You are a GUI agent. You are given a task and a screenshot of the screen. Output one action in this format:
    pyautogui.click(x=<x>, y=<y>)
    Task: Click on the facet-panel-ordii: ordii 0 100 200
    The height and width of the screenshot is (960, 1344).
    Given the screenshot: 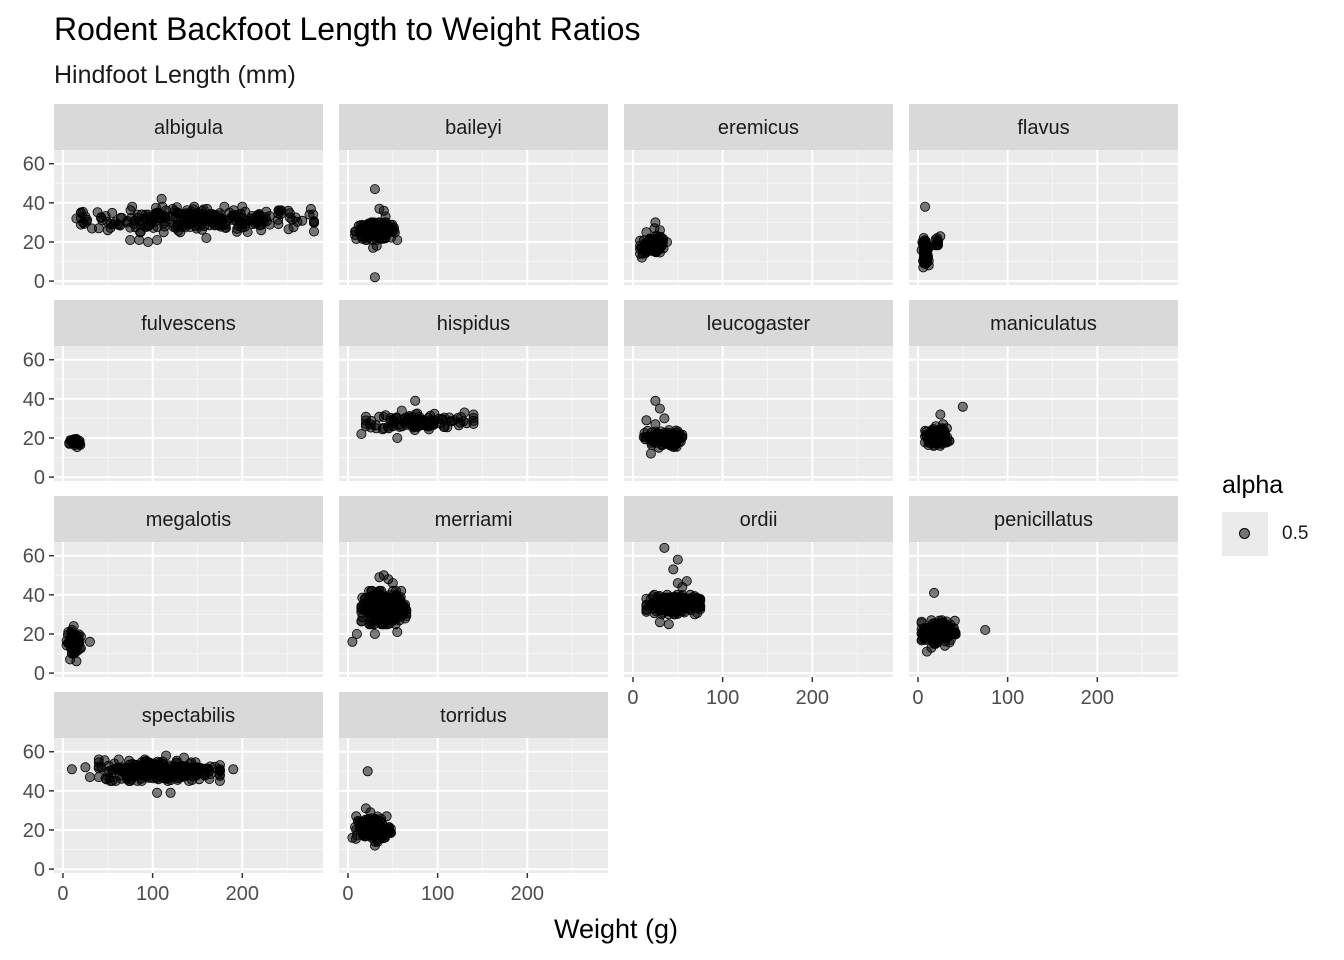 What is the action you would take?
    pyautogui.click(x=758, y=602)
    